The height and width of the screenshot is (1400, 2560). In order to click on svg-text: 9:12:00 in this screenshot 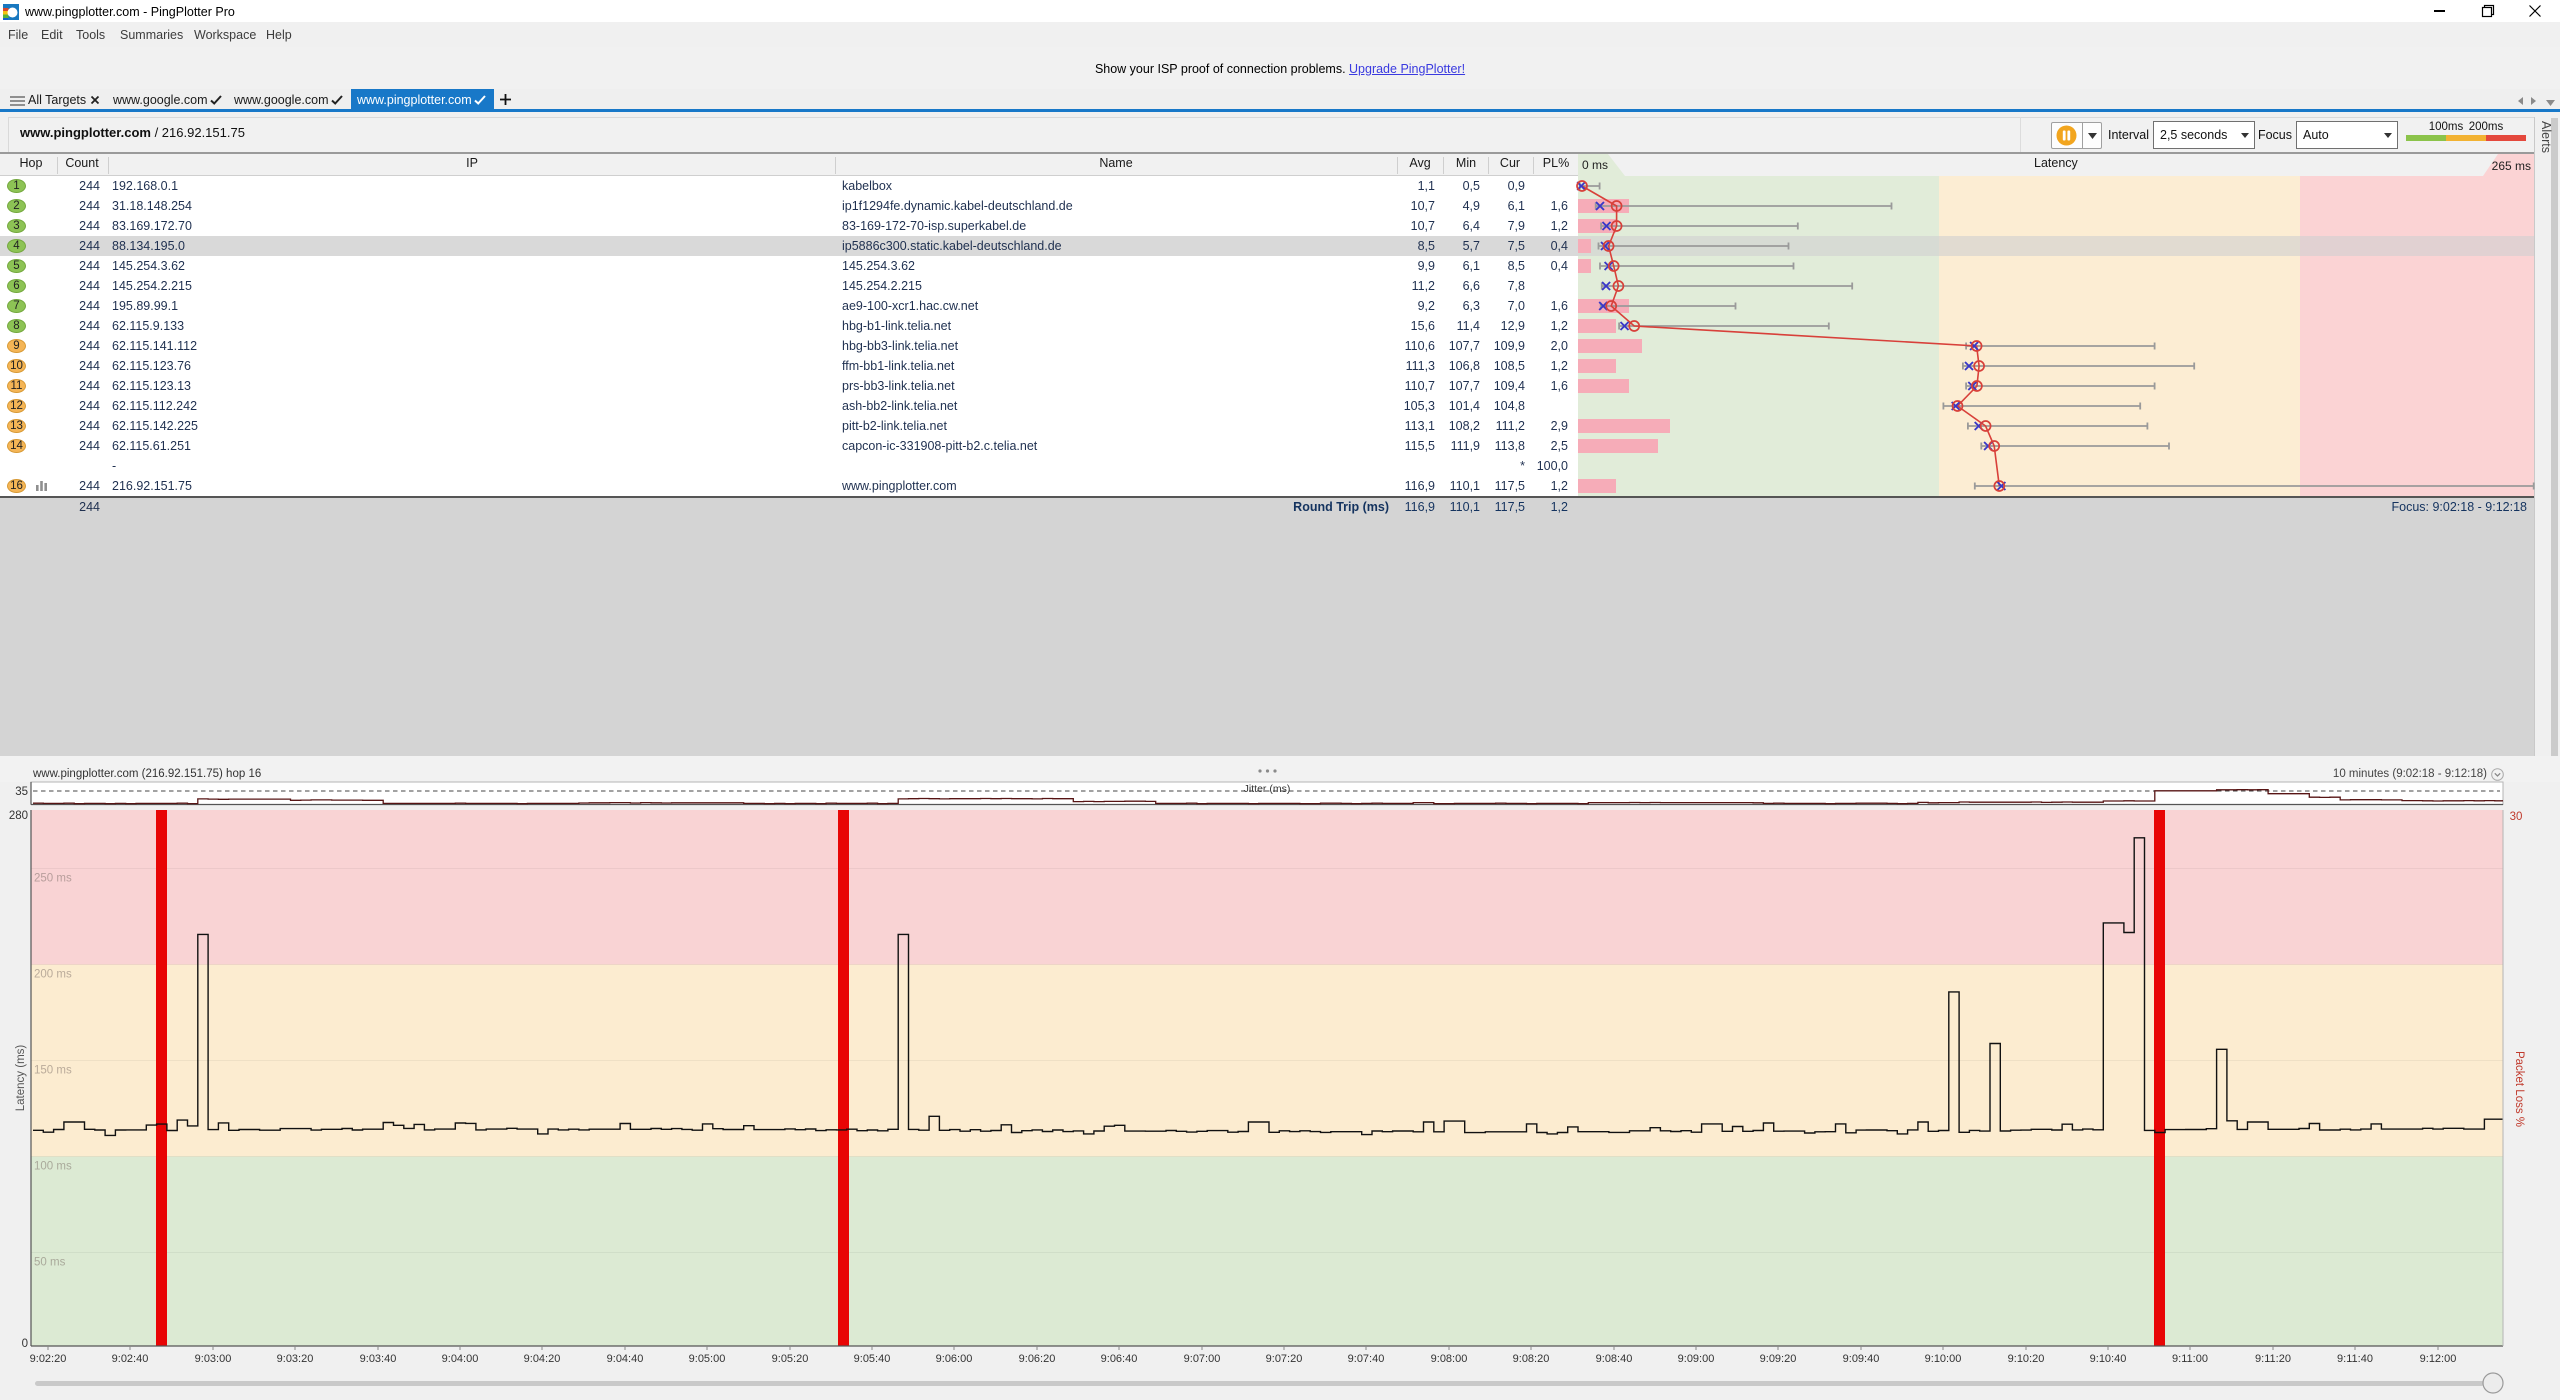, I will do `click(2438, 1359)`.